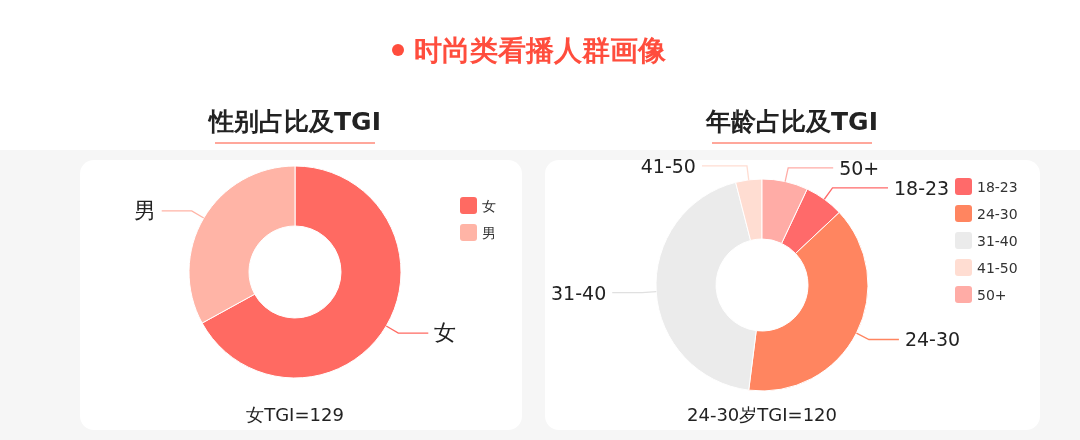 Image resolution: width=1080 pixels, height=440 pixels. I want to click on legend-label: 18-23, so click(997, 187).